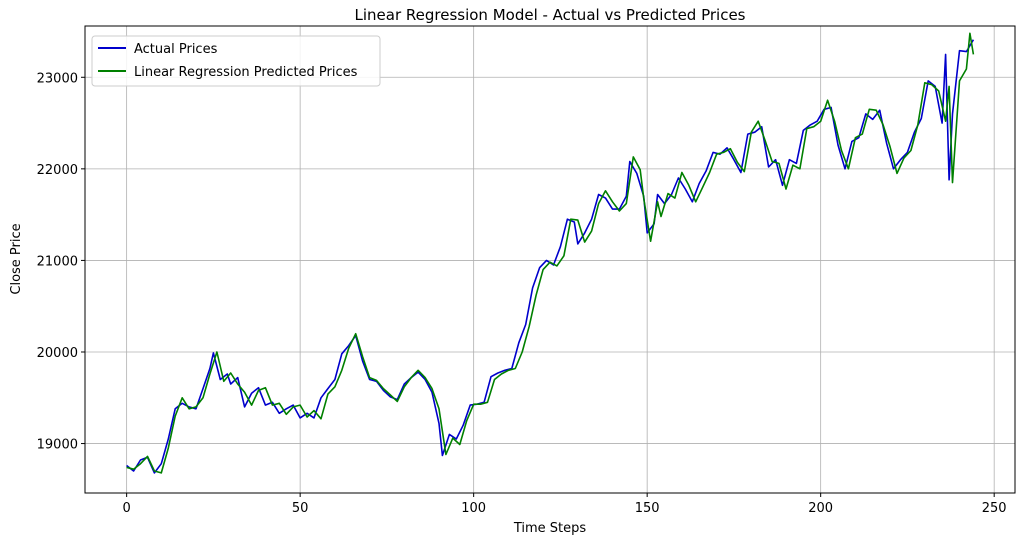 Image resolution: width=1023 pixels, height=545 pixels. What do you see at coordinates (57, 78) in the screenshot?
I see `y-tick-label: 23000` at bounding box center [57, 78].